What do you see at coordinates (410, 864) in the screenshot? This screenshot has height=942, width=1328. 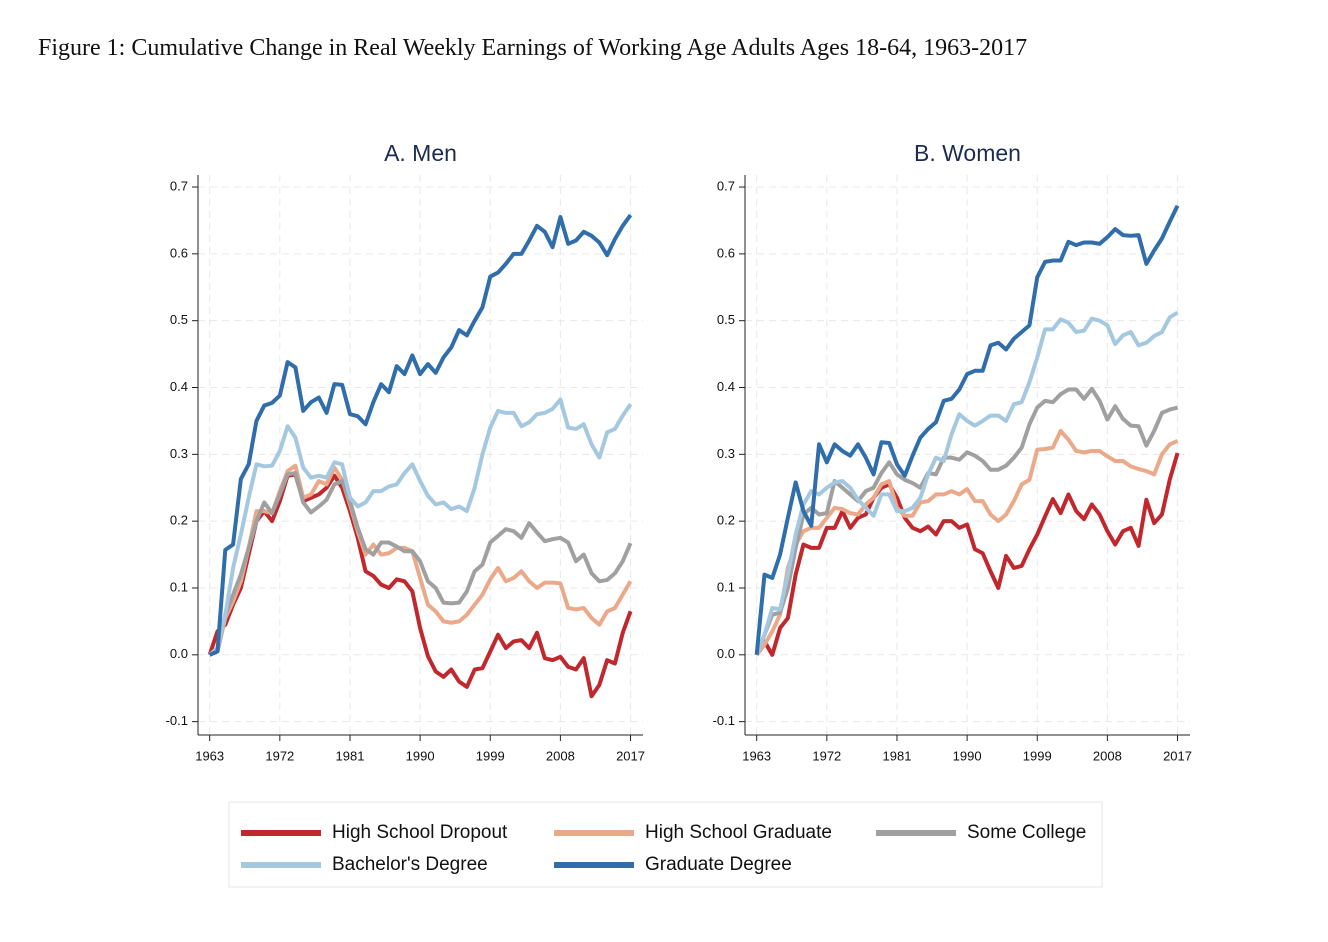 I see `legend-label: Bachelor's Degree` at bounding box center [410, 864].